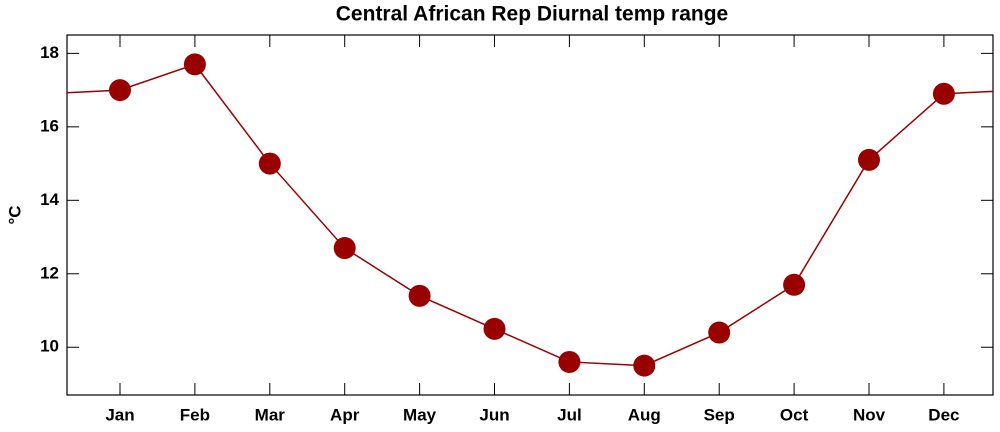  Describe the element at coordinates (943, 414) in the screenshot. I see `x-tick-label: Dec` at that location.